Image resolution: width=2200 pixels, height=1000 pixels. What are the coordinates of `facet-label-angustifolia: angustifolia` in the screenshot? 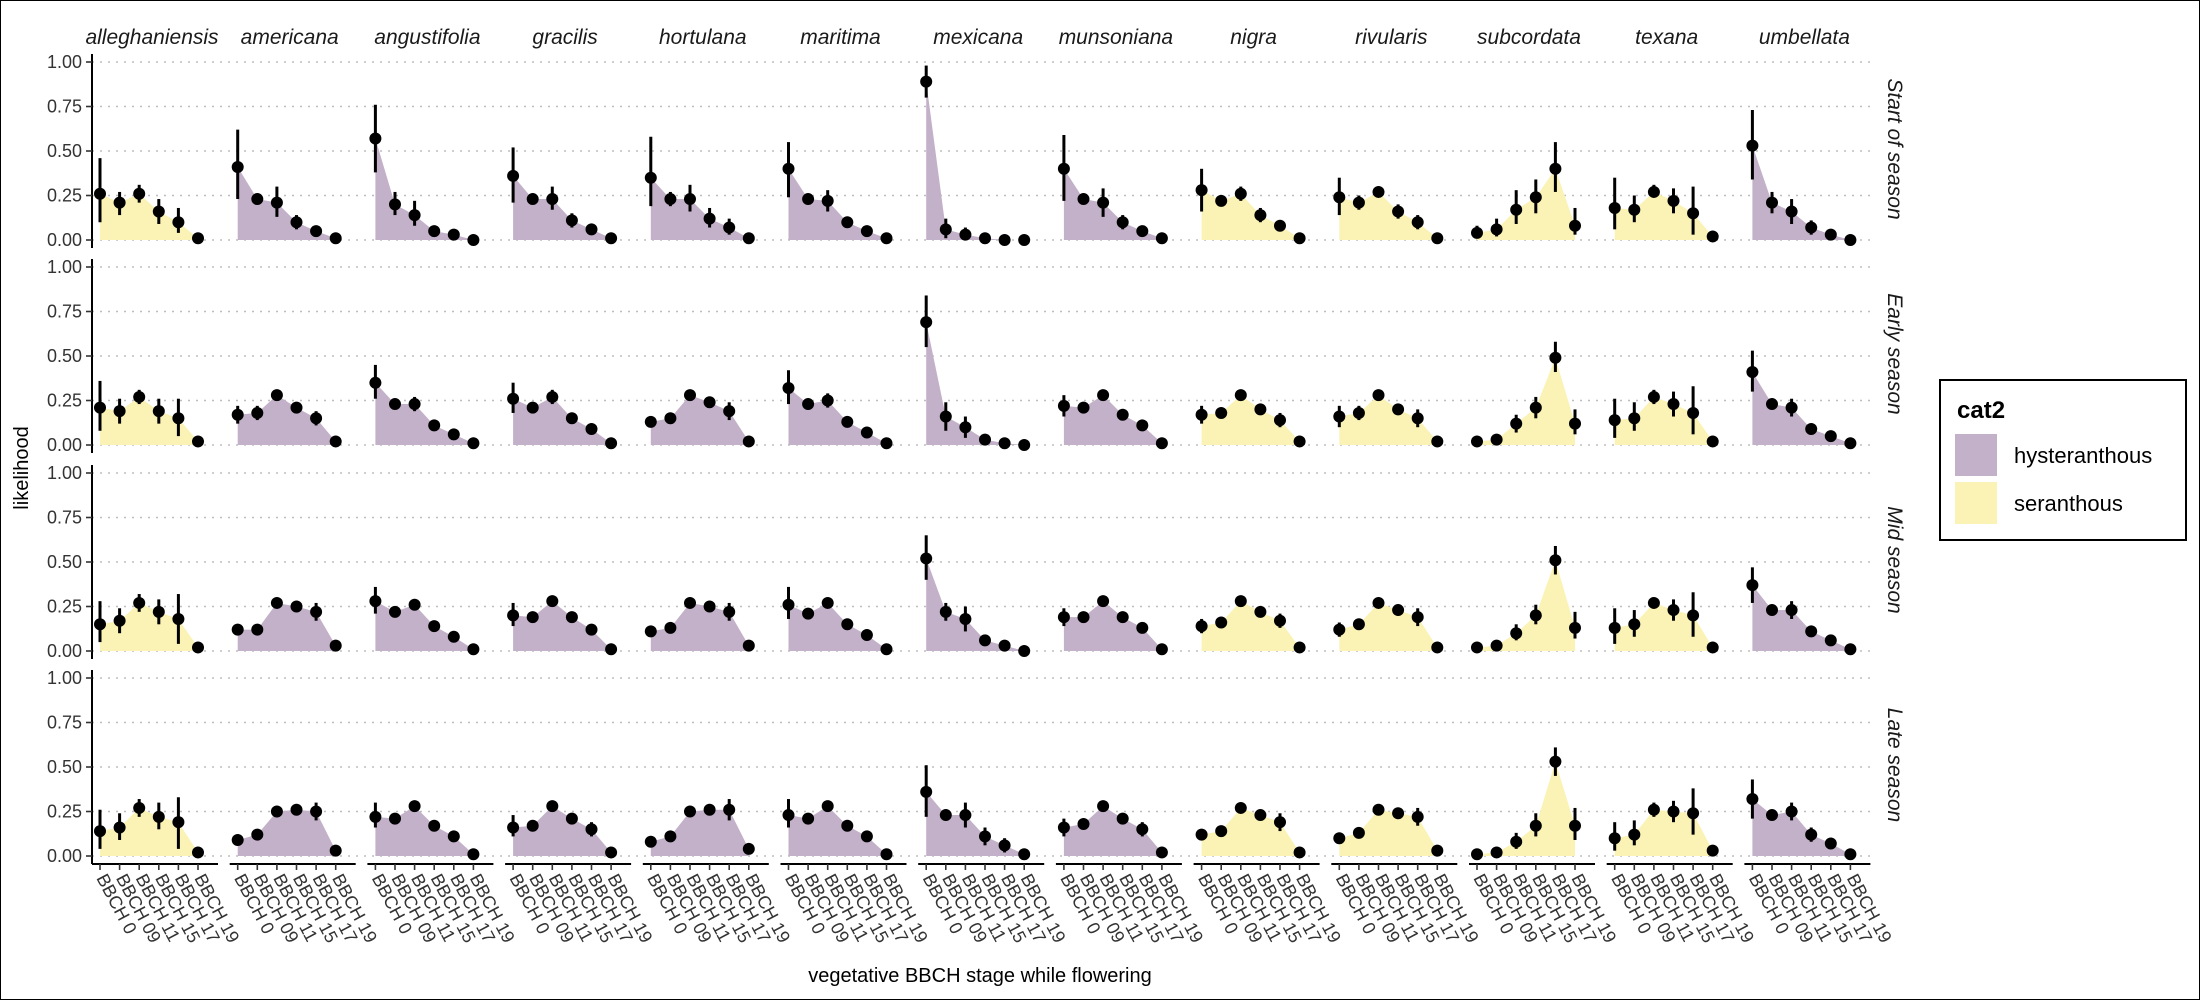 It's located at (427, 37).